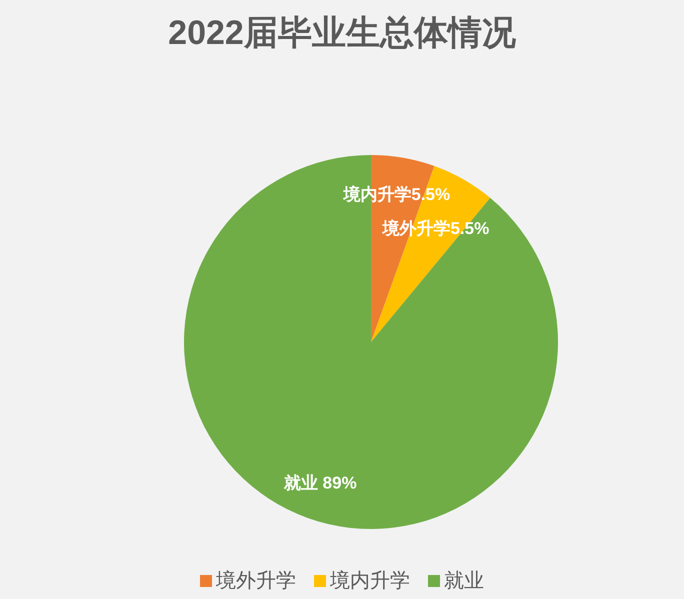 This screenshot has height=599, width=684. I want to click on legend-label: 就业, so click(463, 581).